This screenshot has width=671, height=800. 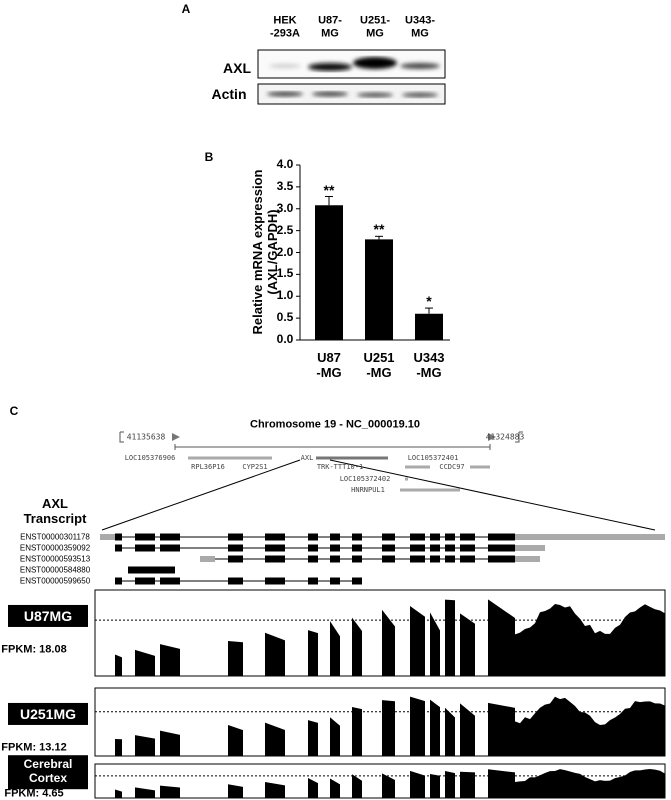 What do you see at coordinates (329, 365) in the screenshot?
I see `x-tick-label: U87 -MG` at bounding box center [329, 365].